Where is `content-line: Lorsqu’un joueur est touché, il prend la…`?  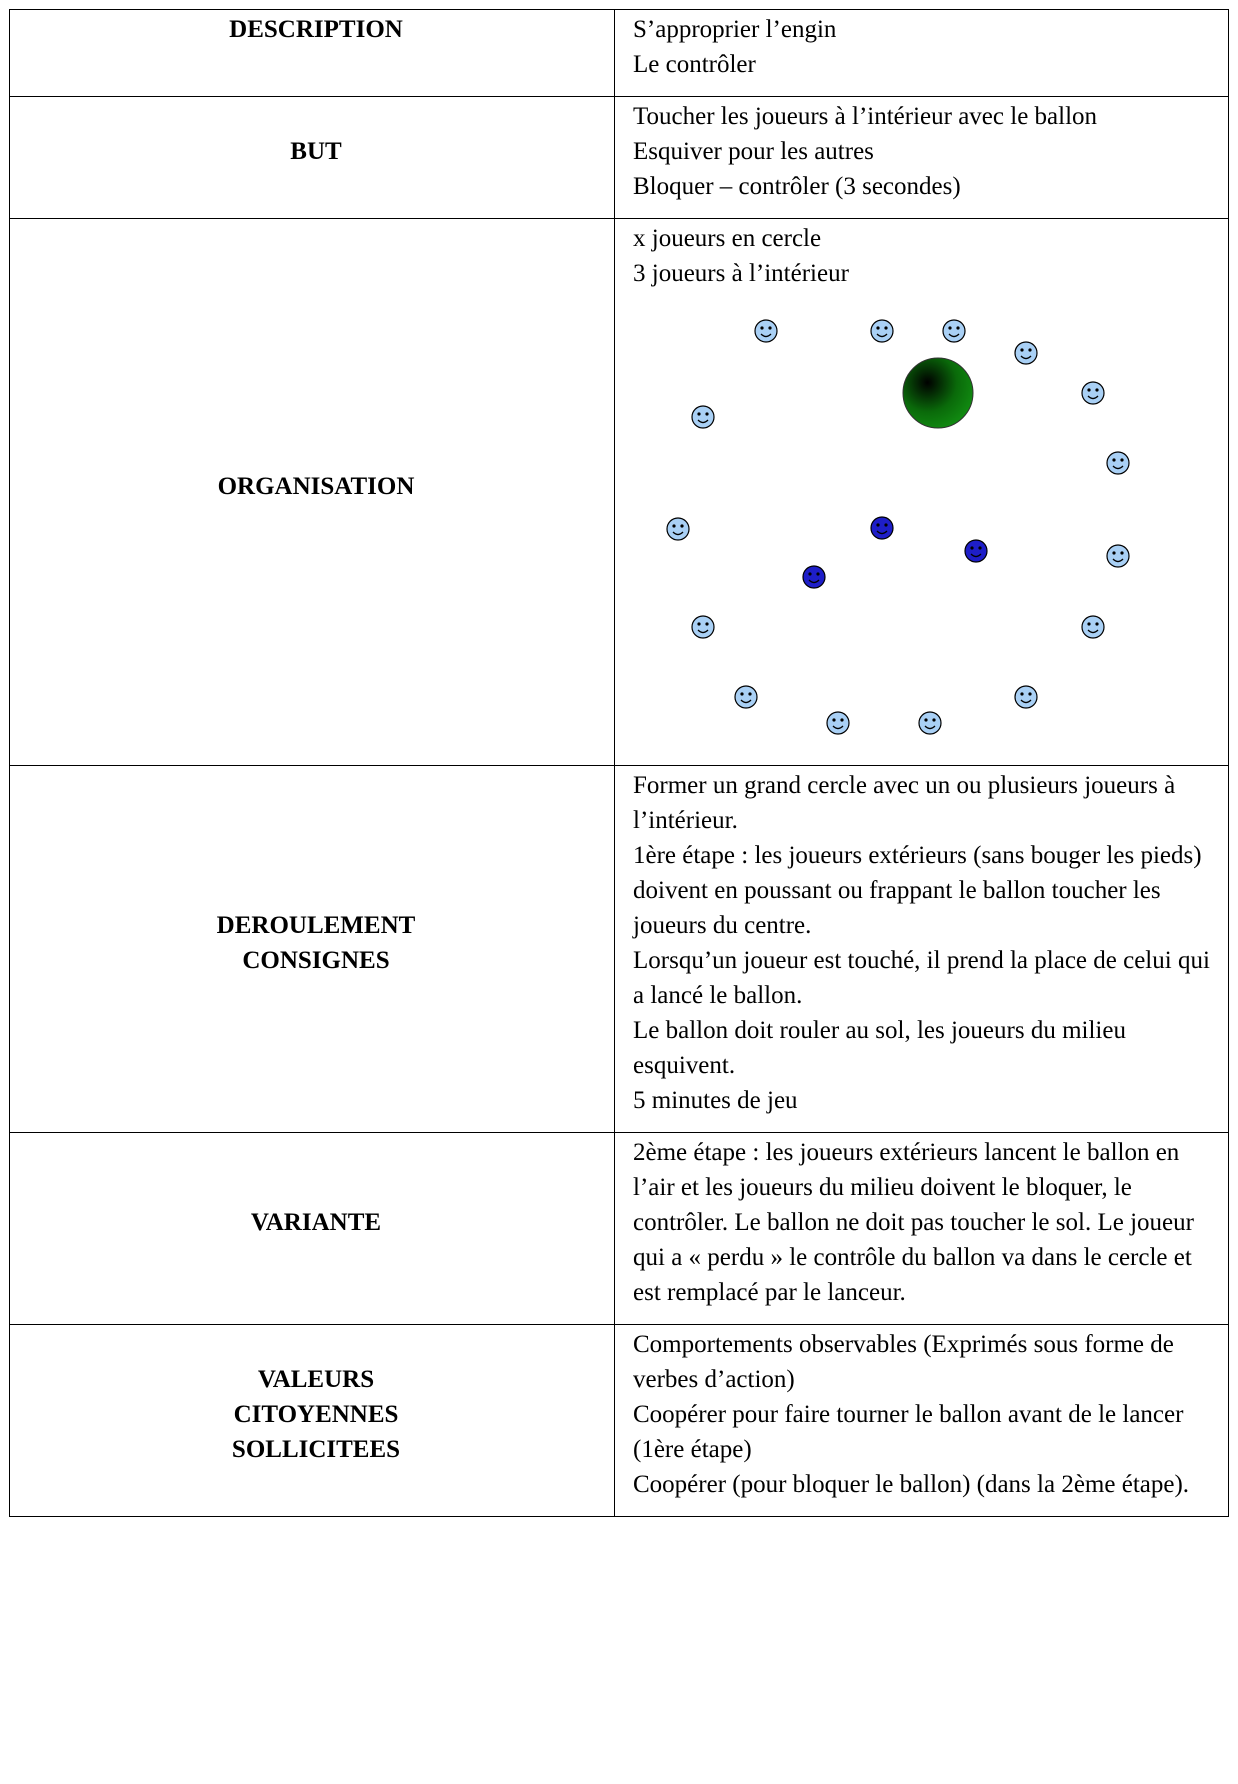
content-line: Lorsqu’un joueur est touché, il prend la… is located at coordinates (921, 978).